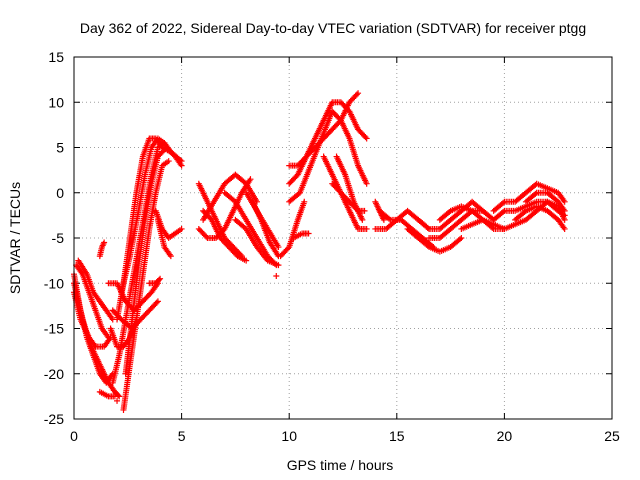 The image size is (640, 480). Describe the element at coordinates (60, 148) in the screenshot. I see `y-tick-label: 5` at that location.